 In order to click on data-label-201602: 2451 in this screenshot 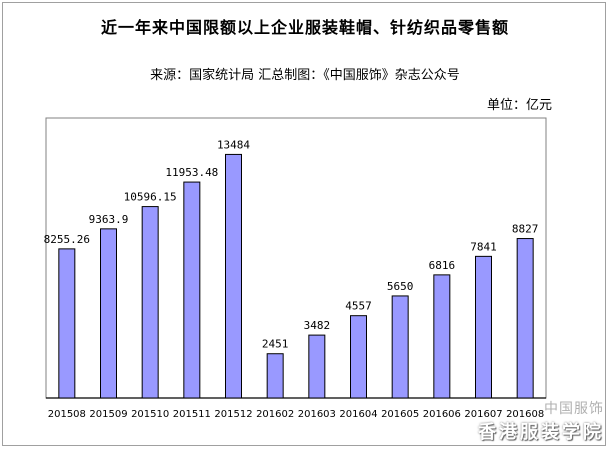, I will do `click(275, 344)`.